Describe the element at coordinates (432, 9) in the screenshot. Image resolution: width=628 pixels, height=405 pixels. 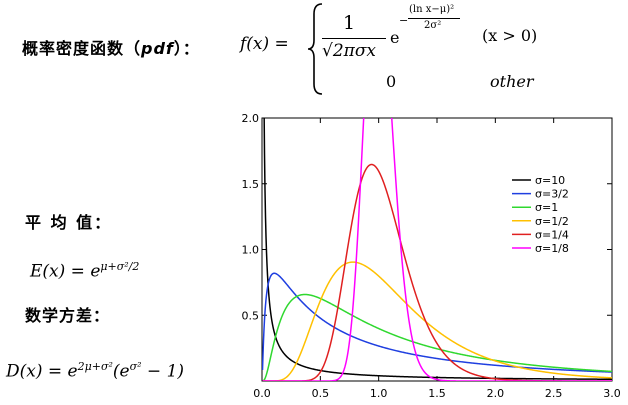
I see `pdf-exp-numerator: (ln x−μ)²` at that location.